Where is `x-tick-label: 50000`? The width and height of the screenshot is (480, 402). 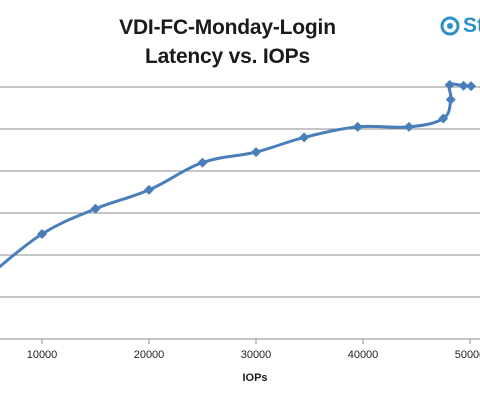 x-tick-label: 50000 is located at coordinates (467, 355).